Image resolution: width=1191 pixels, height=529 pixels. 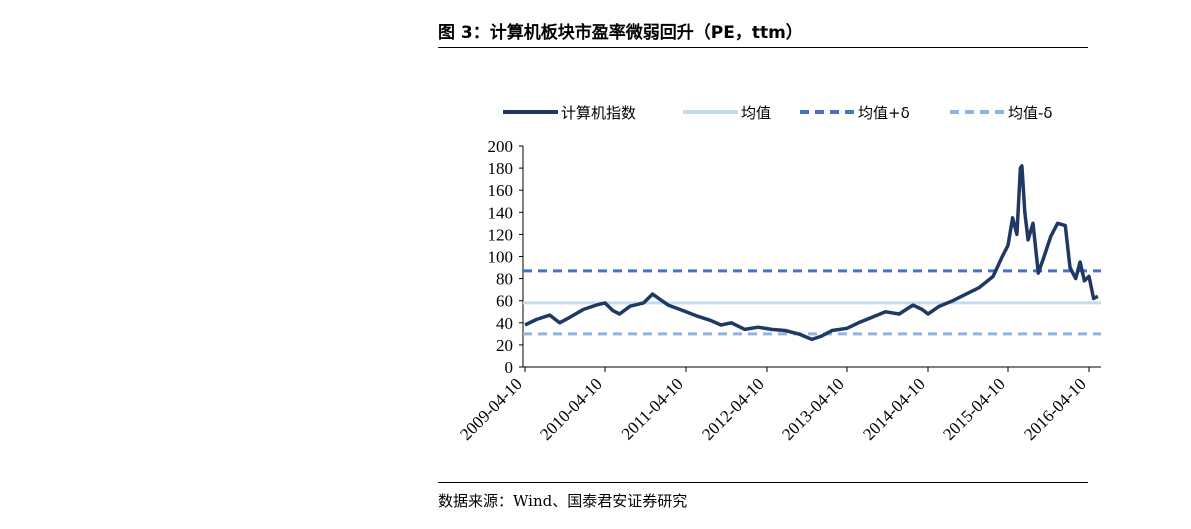 I want to click on x-tick-label: 2010-04-10, so click(x=571, y=409).